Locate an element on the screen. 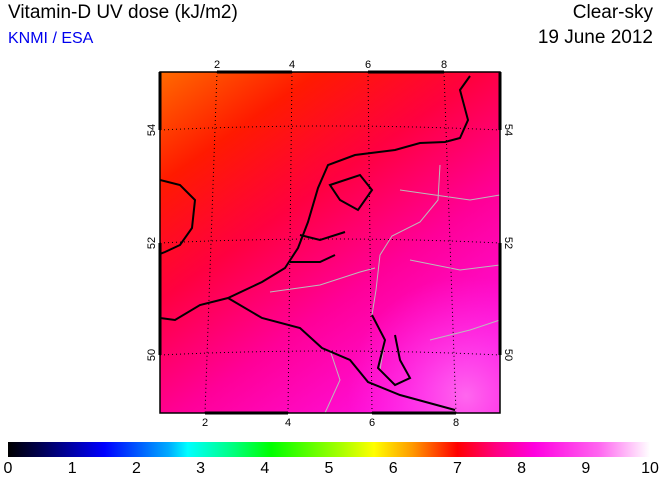 The width and height of the screenshot is (665, 480). lat-tick-left: 52 is located at coordinates (152, 243).